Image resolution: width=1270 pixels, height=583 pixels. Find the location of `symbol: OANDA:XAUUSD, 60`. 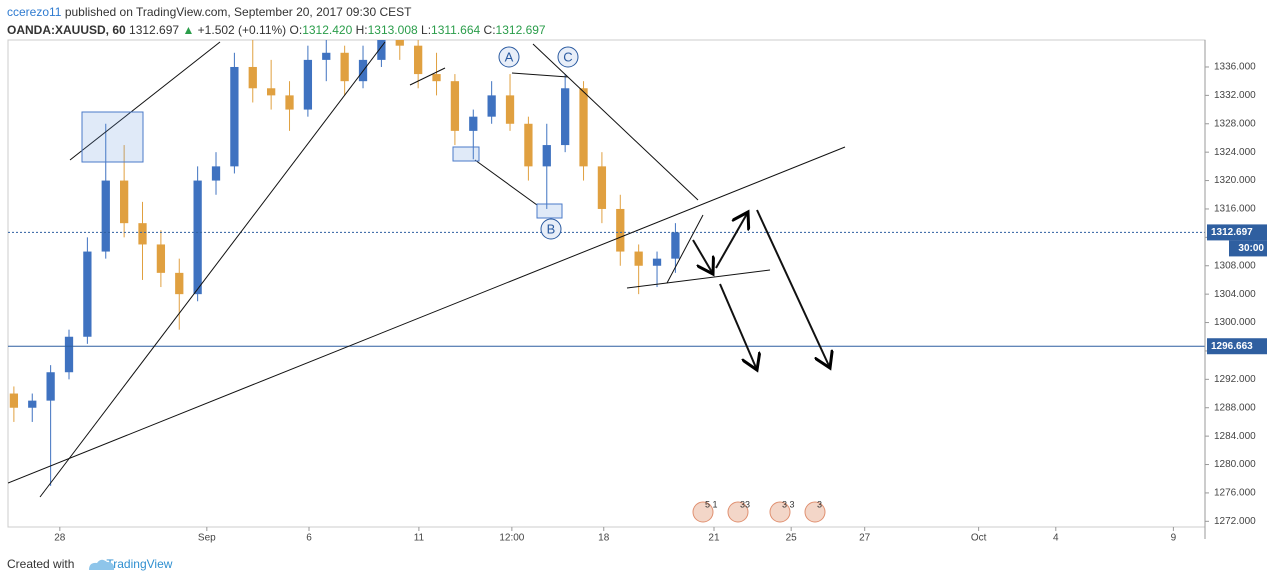

symbol: OANDA:XAUUSD, 60 is located at coordinates (66, 30).